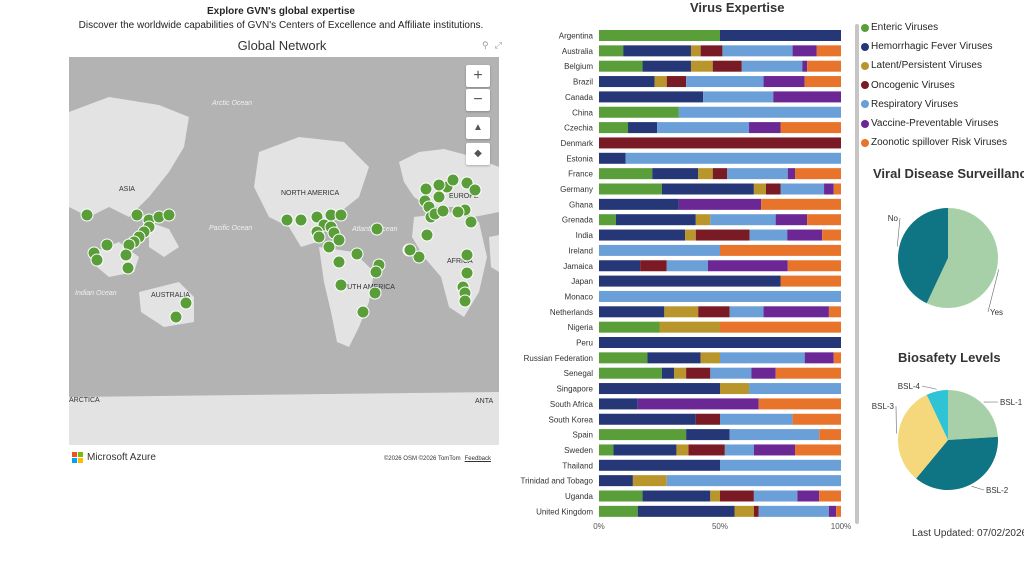 The width and height of the screenshot is (1024, 569). Describe the element at coordinates (899, 27) in the screenshot. I see `legend-item: Enteric Viruses` at that location.